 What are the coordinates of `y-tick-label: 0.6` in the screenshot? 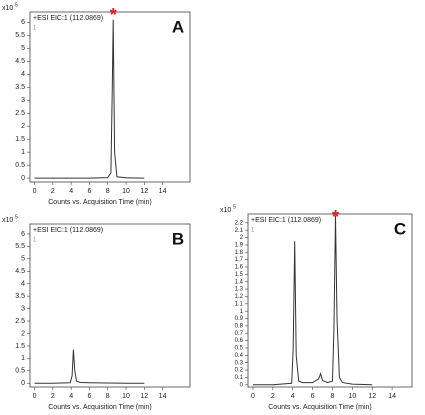 It's located at (239, 341).